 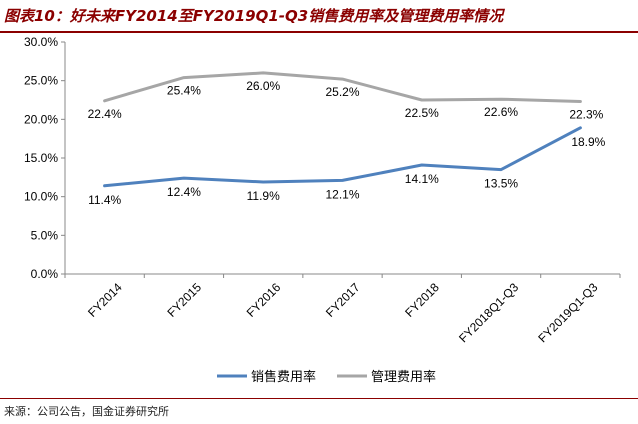 What do you see at coordinates (184, 192) in the screenshot?
I see `data-label: 12.4%` at bounding box center [184, 192].